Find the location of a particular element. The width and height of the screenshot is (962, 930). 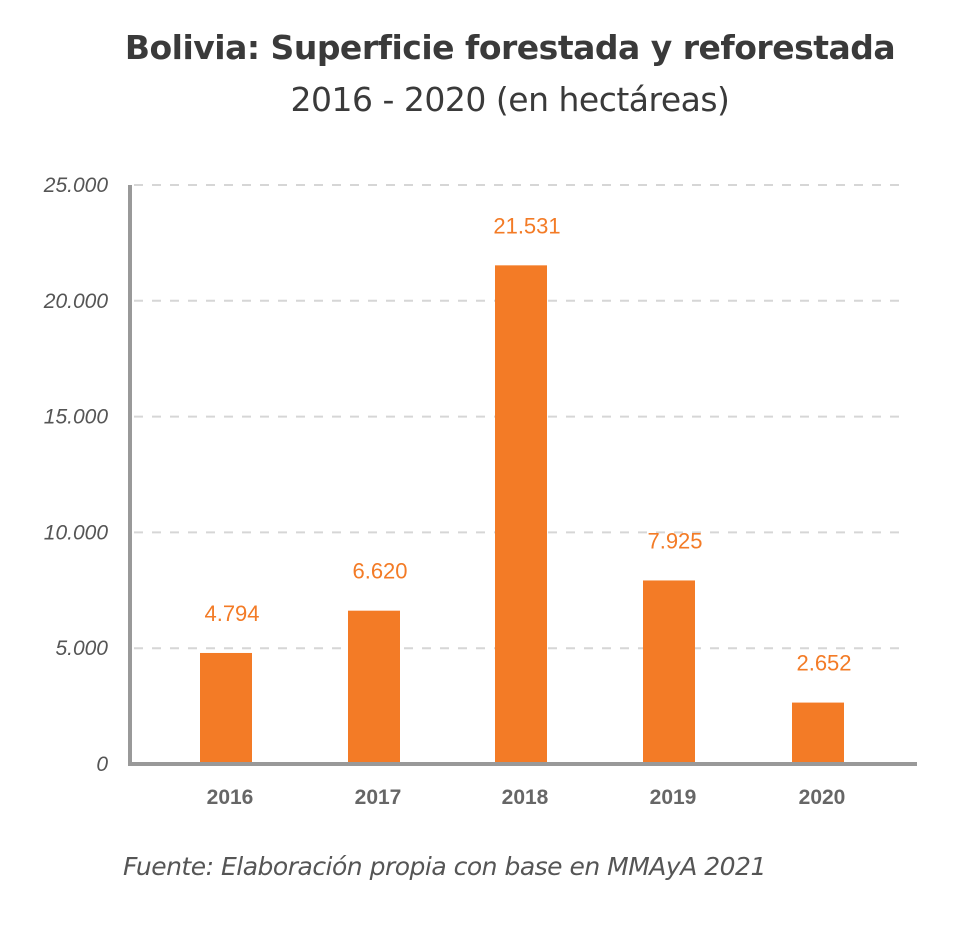

y-tick-label: 10.000 is located at coordinates (76, 532).